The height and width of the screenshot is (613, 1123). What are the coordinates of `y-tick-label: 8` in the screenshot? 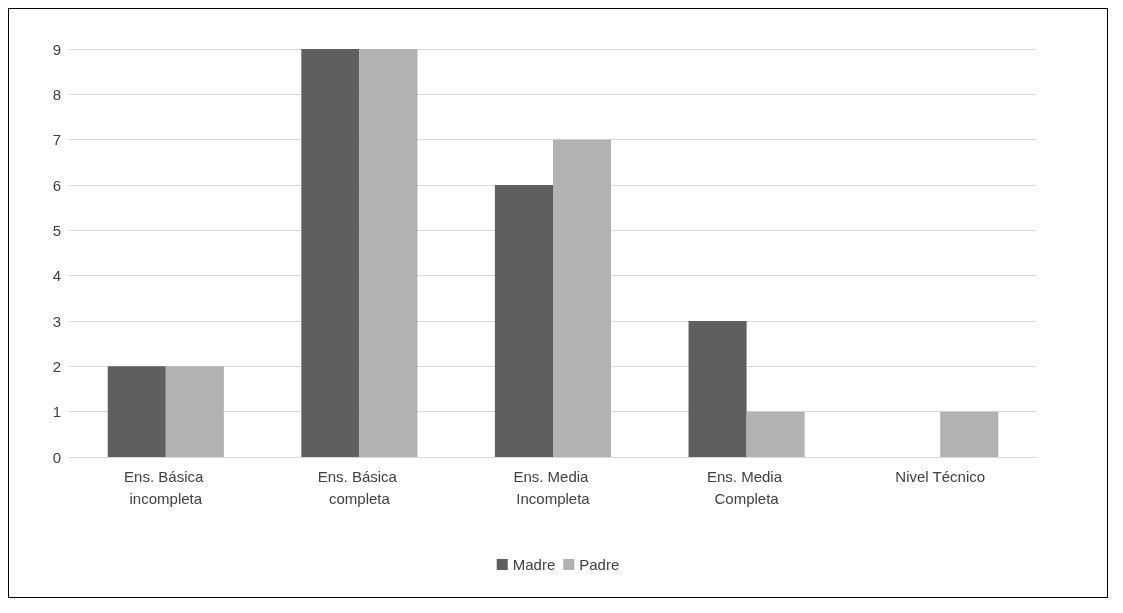 It's located at (56, 94).